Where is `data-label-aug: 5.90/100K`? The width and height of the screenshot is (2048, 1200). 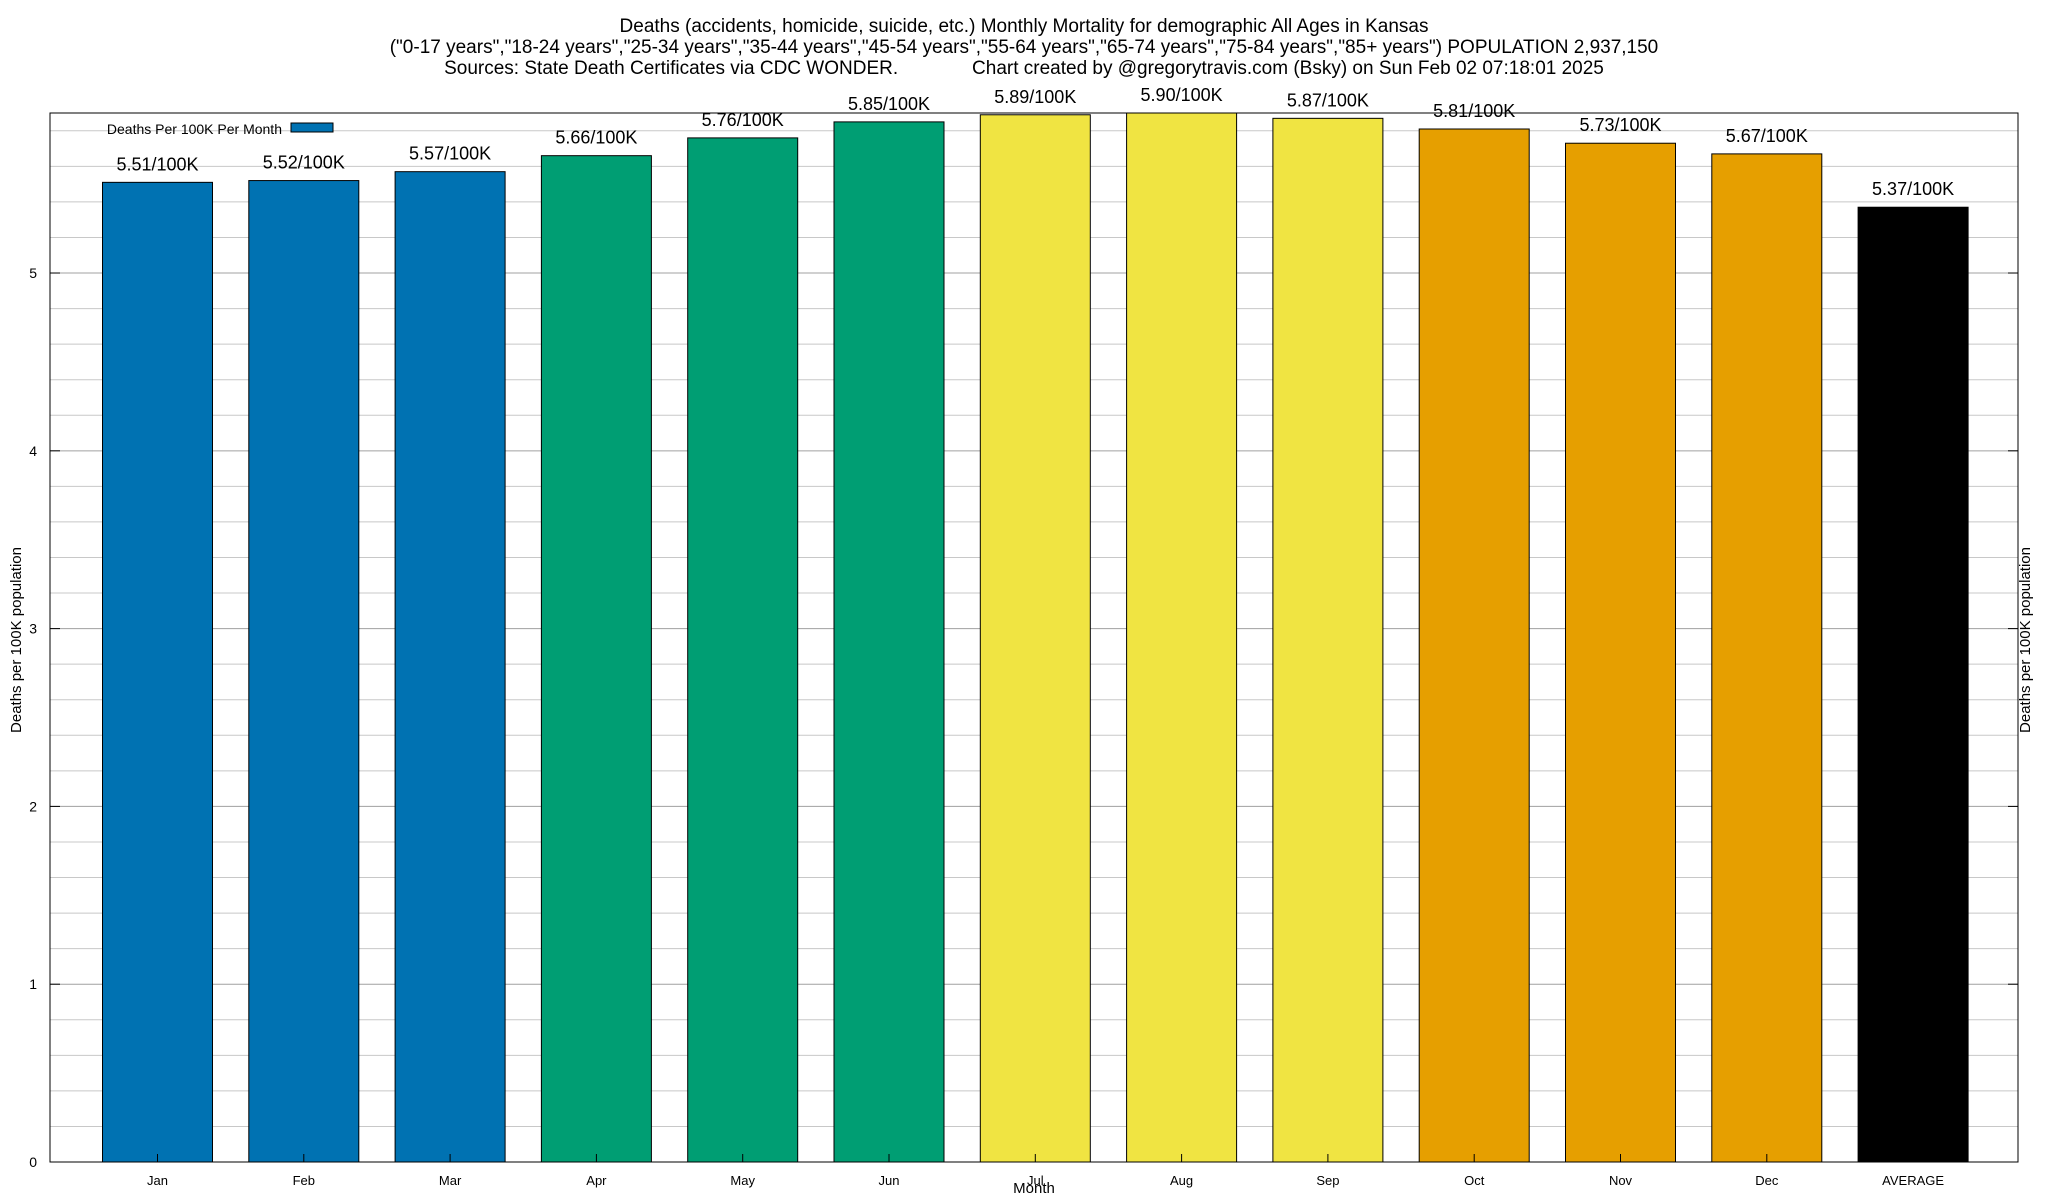 data-label-aug: 5.90/100K is located at coordinates (1182, 95).